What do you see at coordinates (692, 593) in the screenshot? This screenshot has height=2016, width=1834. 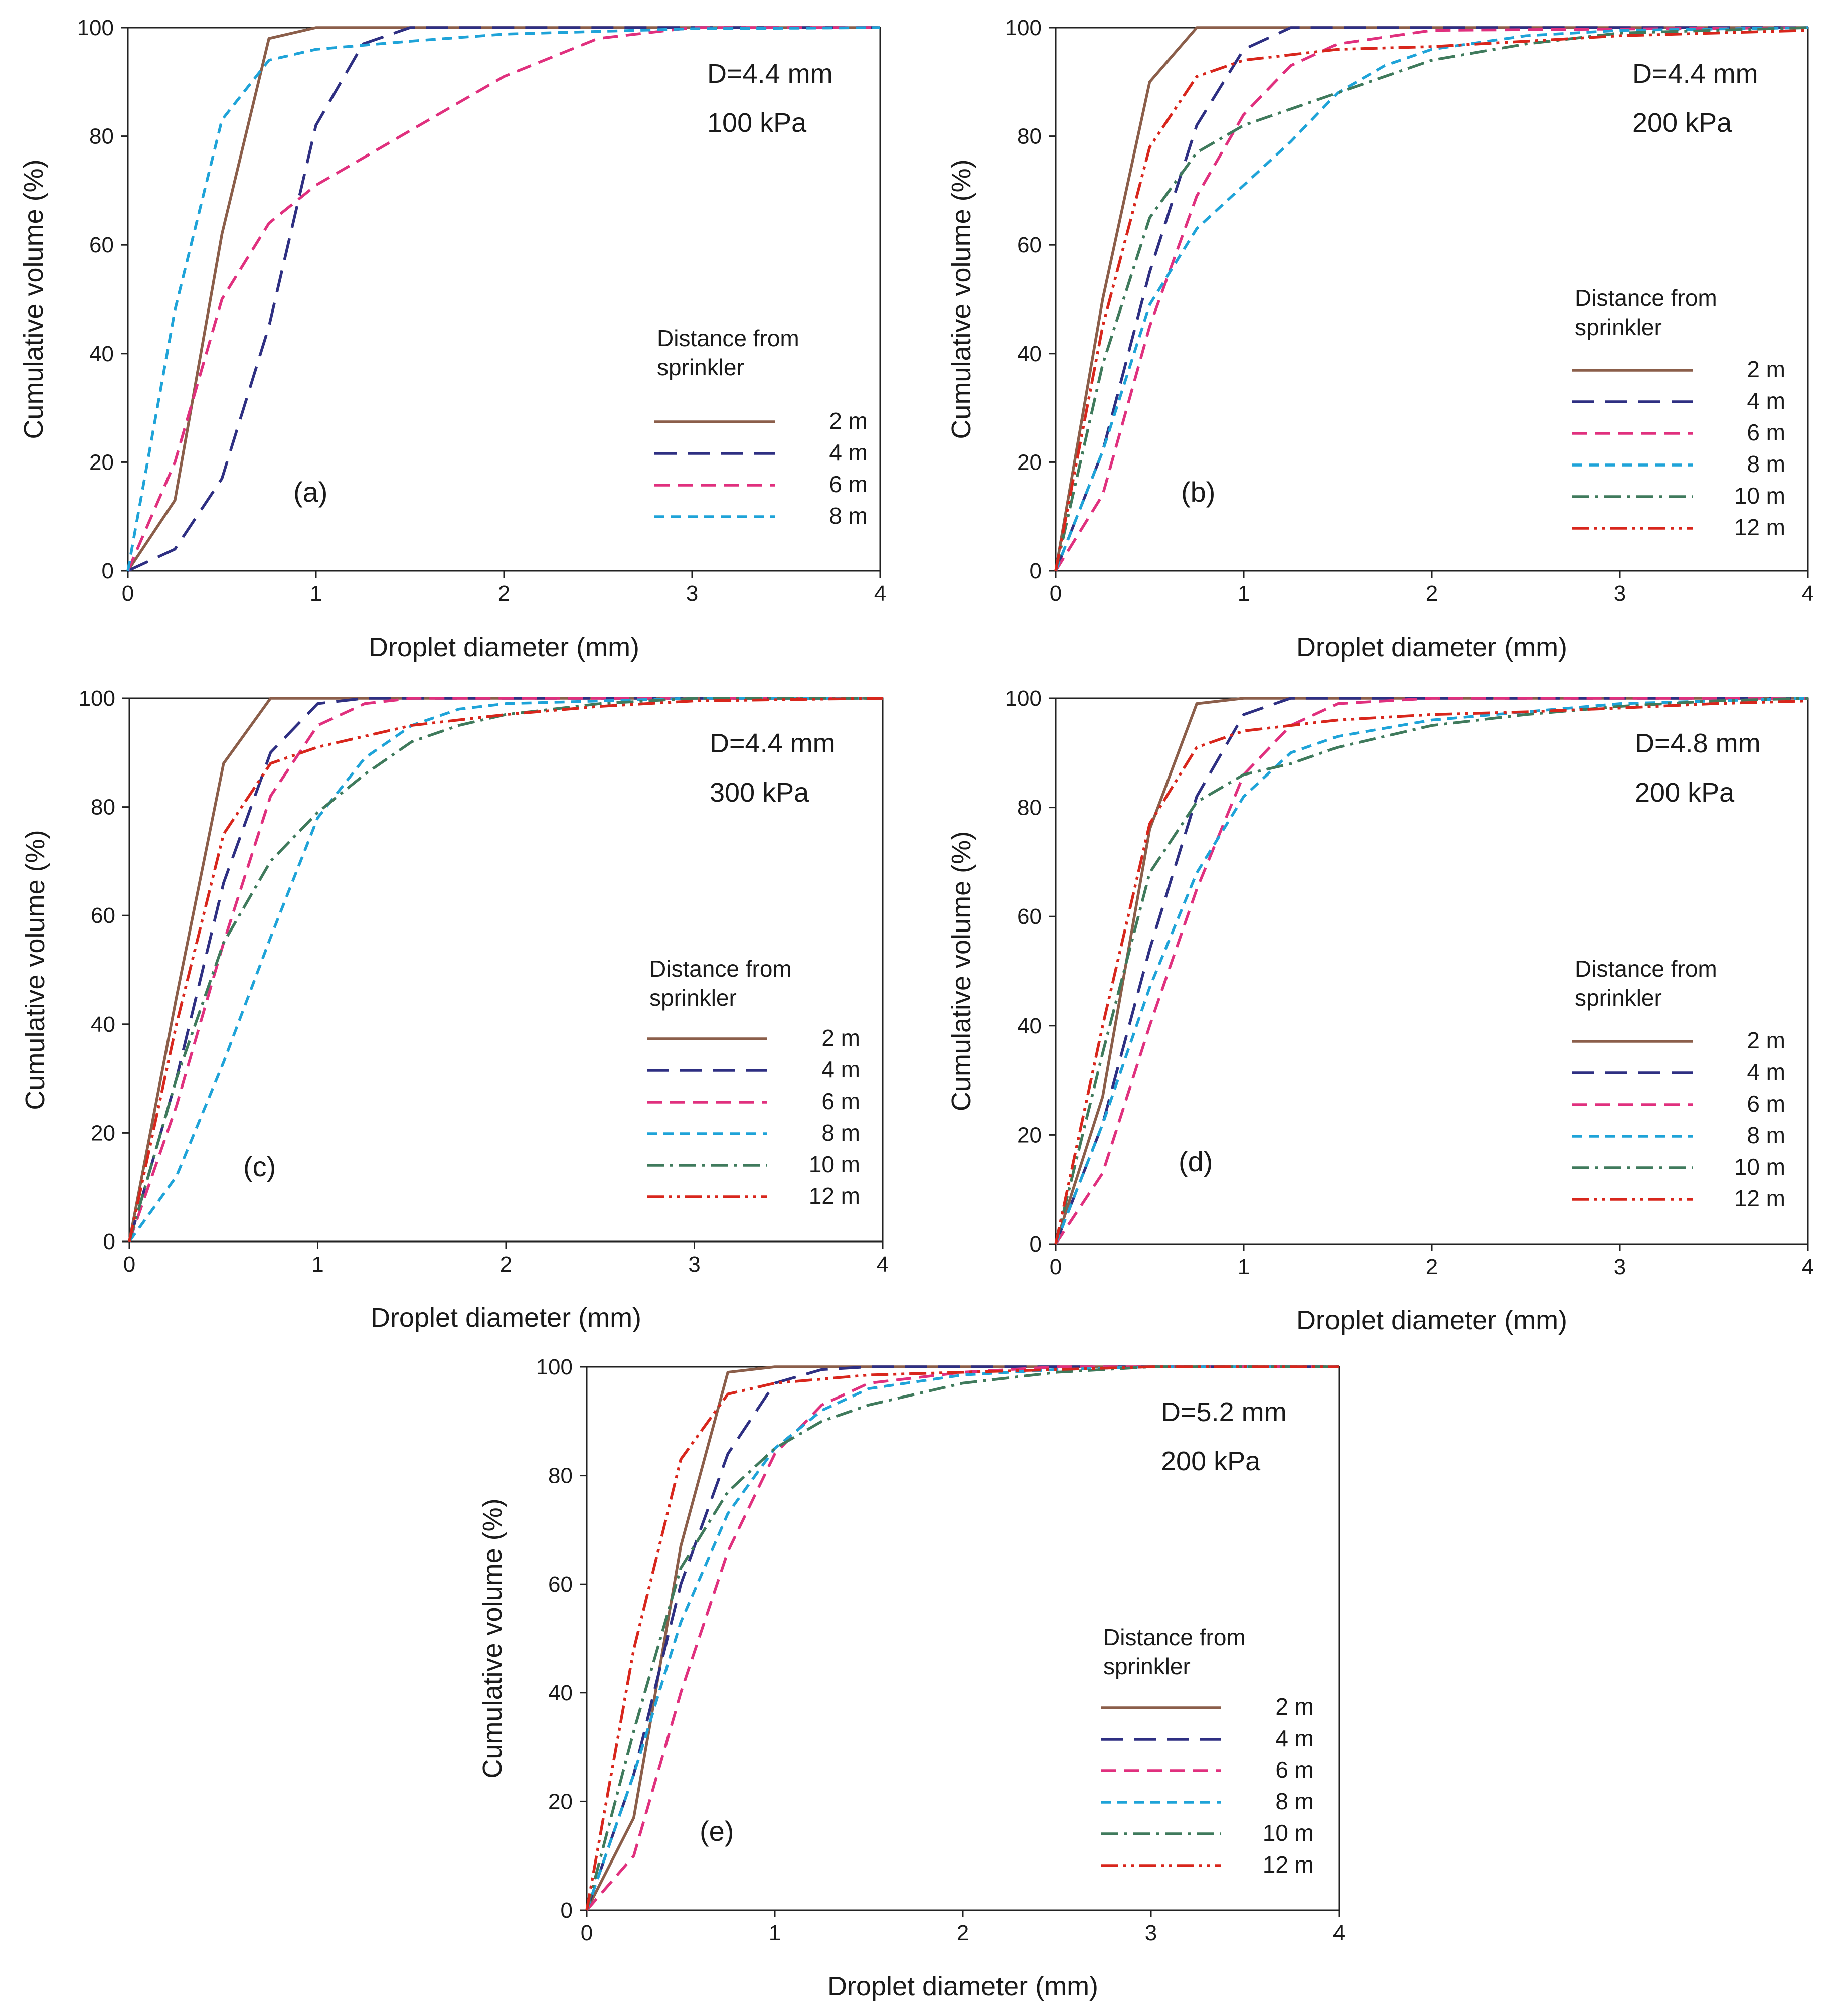 I see `x-tick-label: 3` at bounding box center [692, 593].